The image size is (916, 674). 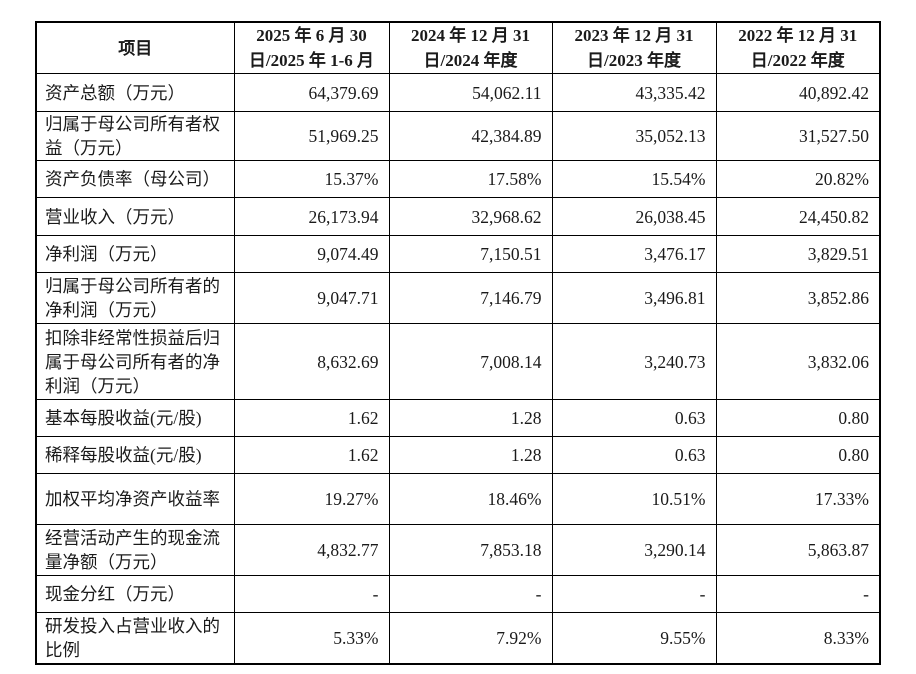 What do you see at coordinates (634, 254) in the screenshot?
I see `cell-value: 3,476.17` at bounding box center [634, 254].